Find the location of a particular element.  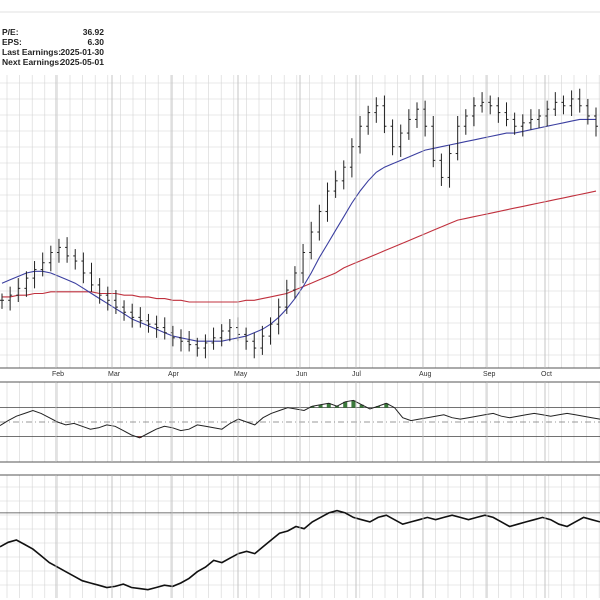

eps-label: EPS: is located at coordinates (12, 42).